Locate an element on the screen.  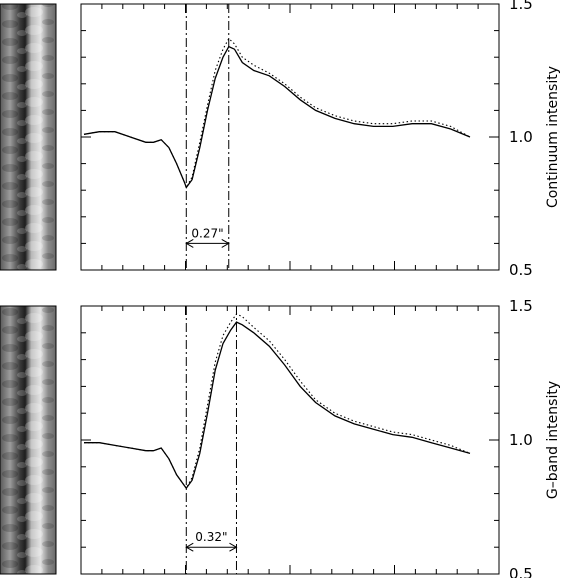
image-strip-top is located at coordinates (28, 137).